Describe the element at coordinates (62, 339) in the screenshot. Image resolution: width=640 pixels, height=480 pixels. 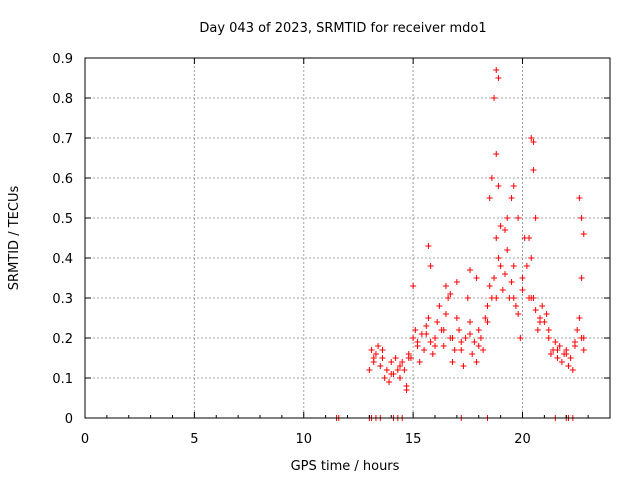
I see `y-tick-label-2: 0.2` at that location.